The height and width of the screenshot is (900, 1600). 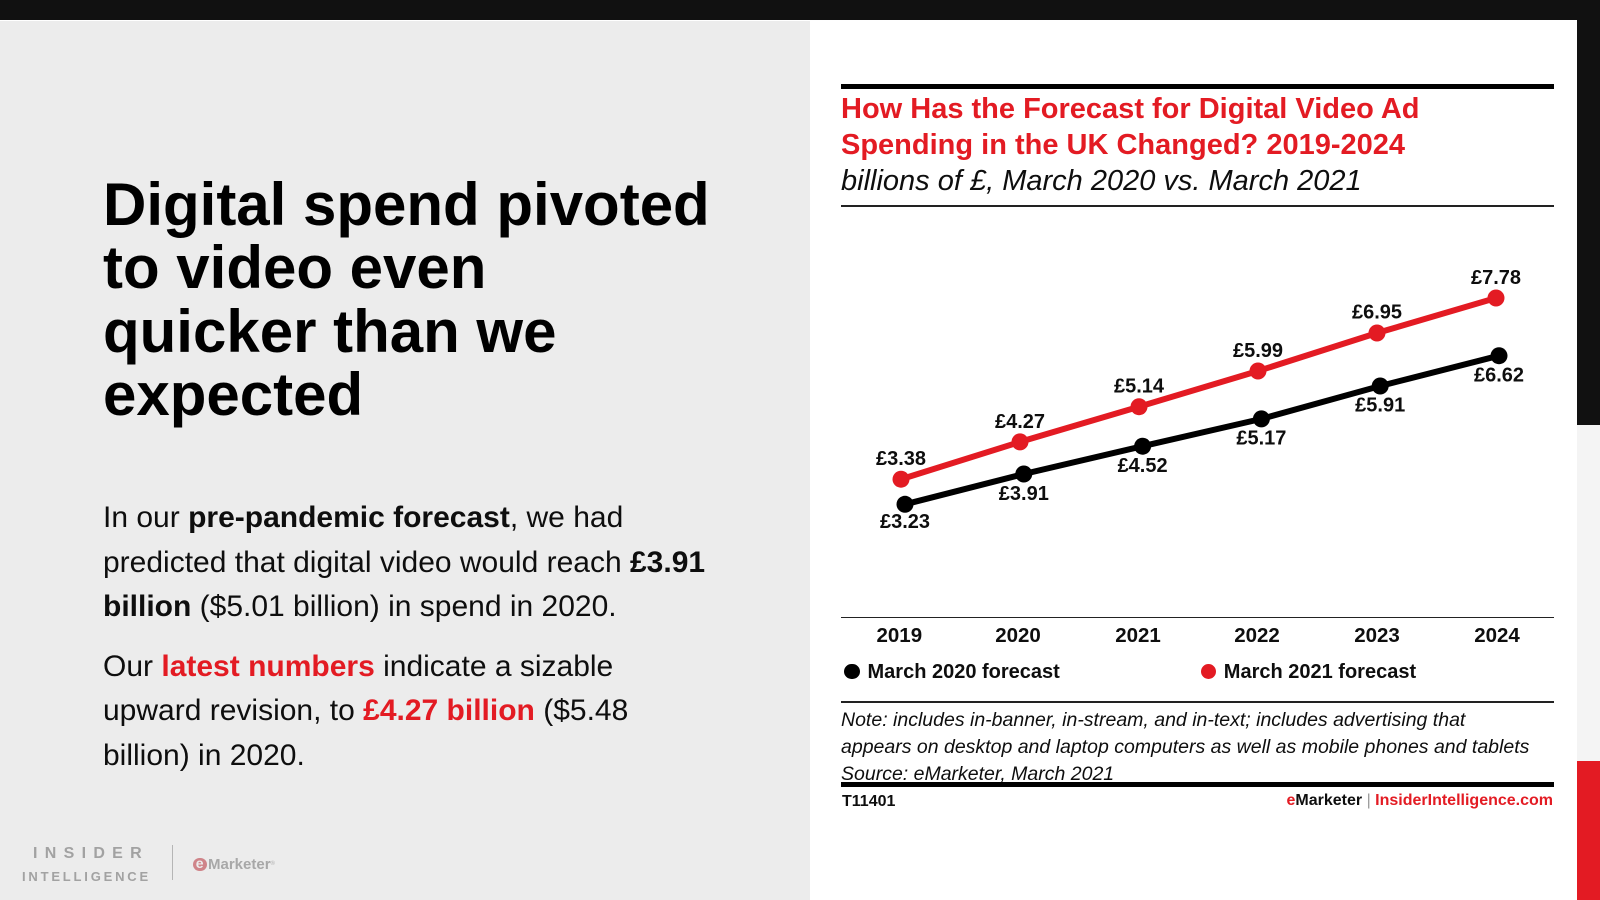 What do you see at coordinates (1020, 422) in the screenshot?
I see `svg-text: £4.27` at bounding box center [1020, 422].